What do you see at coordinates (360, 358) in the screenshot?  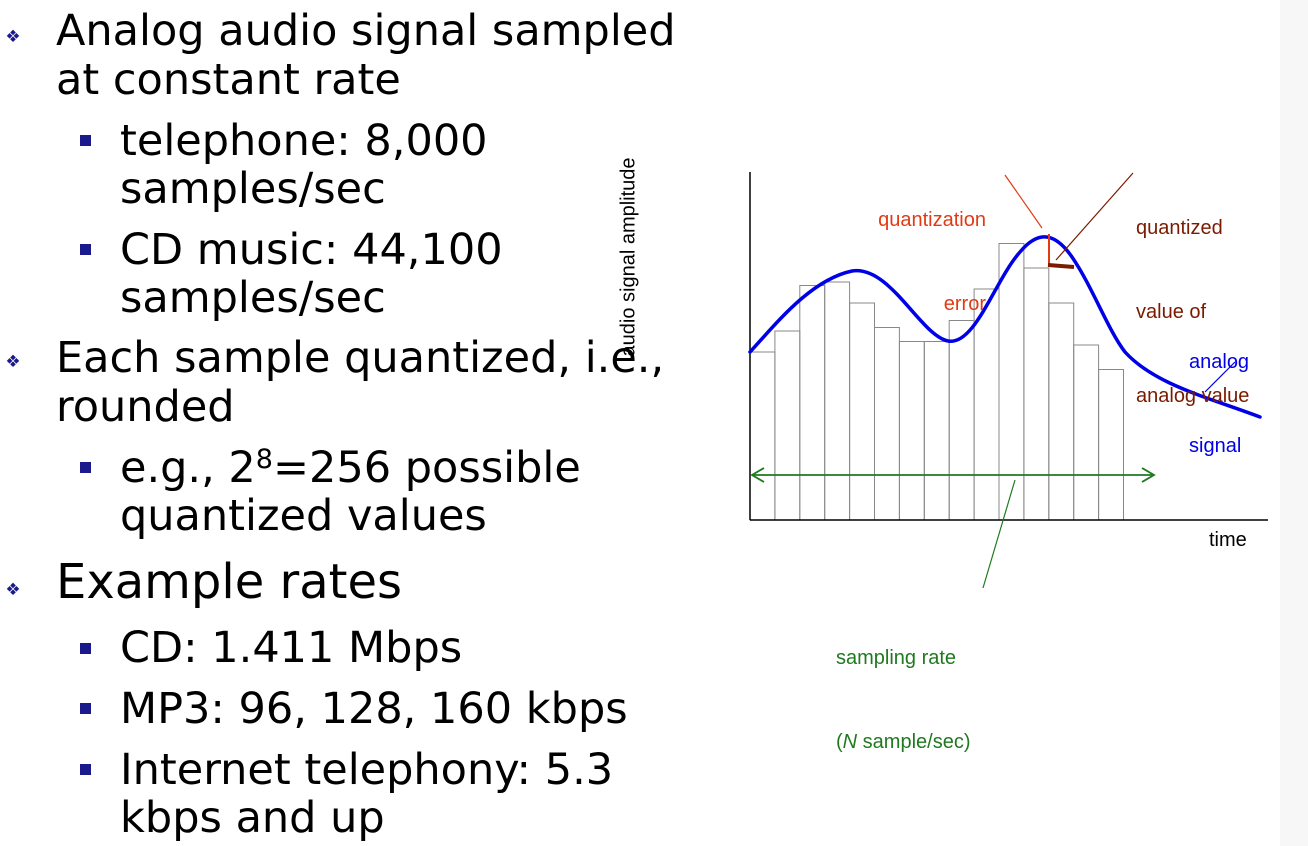 I see `bullet-2-line-1: Each sample quantized, i.e.,` at bounding box center [360, 358].